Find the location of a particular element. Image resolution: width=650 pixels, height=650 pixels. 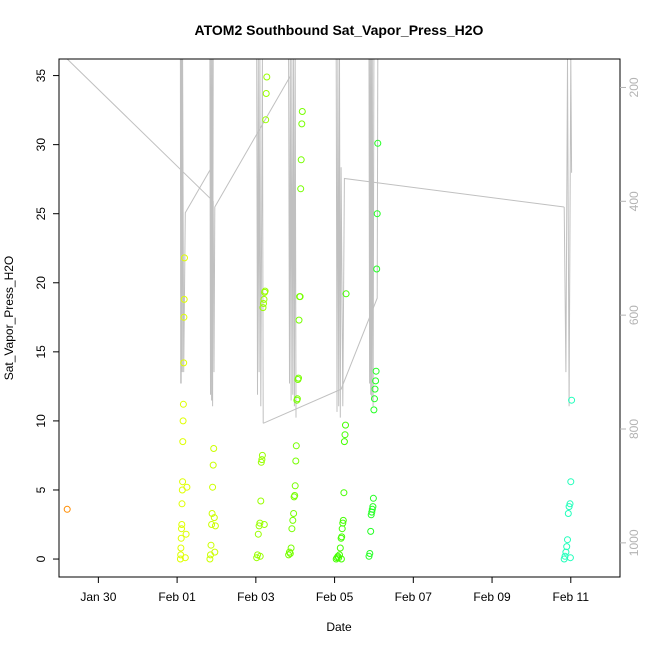

y-tick-label-7: 35 is located at coordinates (41, 76).